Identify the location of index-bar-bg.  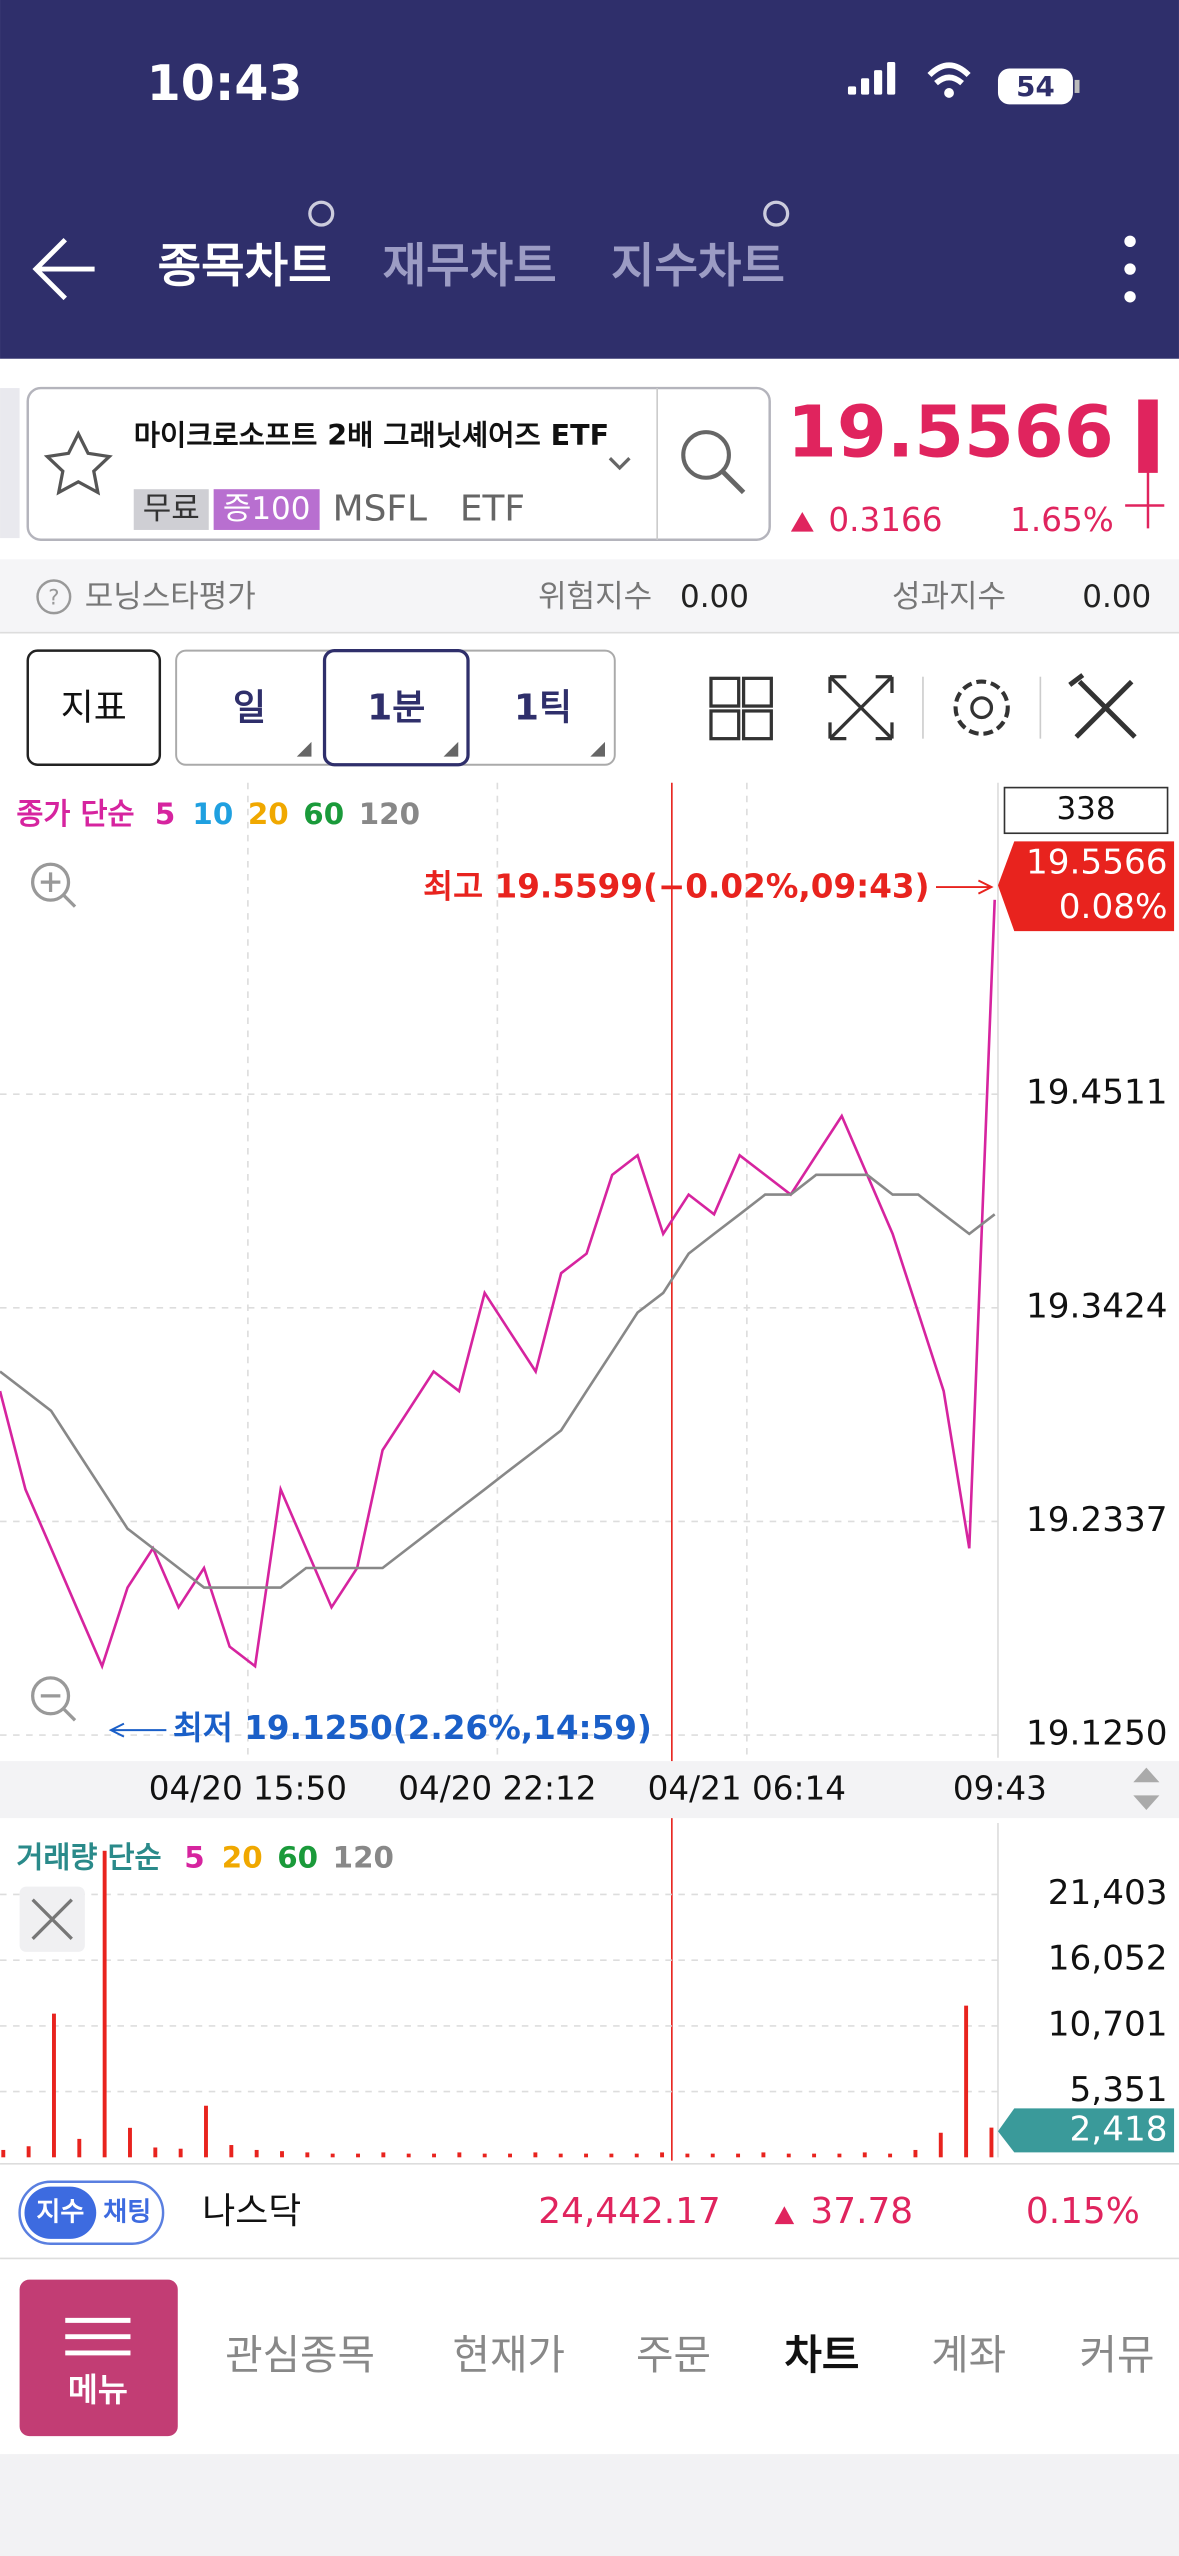
(589, 2211).